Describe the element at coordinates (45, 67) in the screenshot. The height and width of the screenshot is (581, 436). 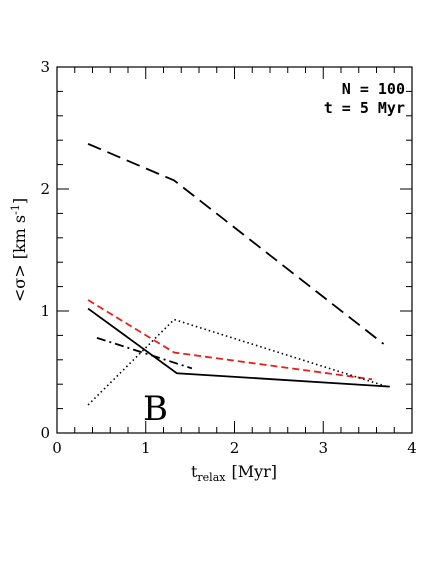
I see `y-tick-label: 3` at that location.